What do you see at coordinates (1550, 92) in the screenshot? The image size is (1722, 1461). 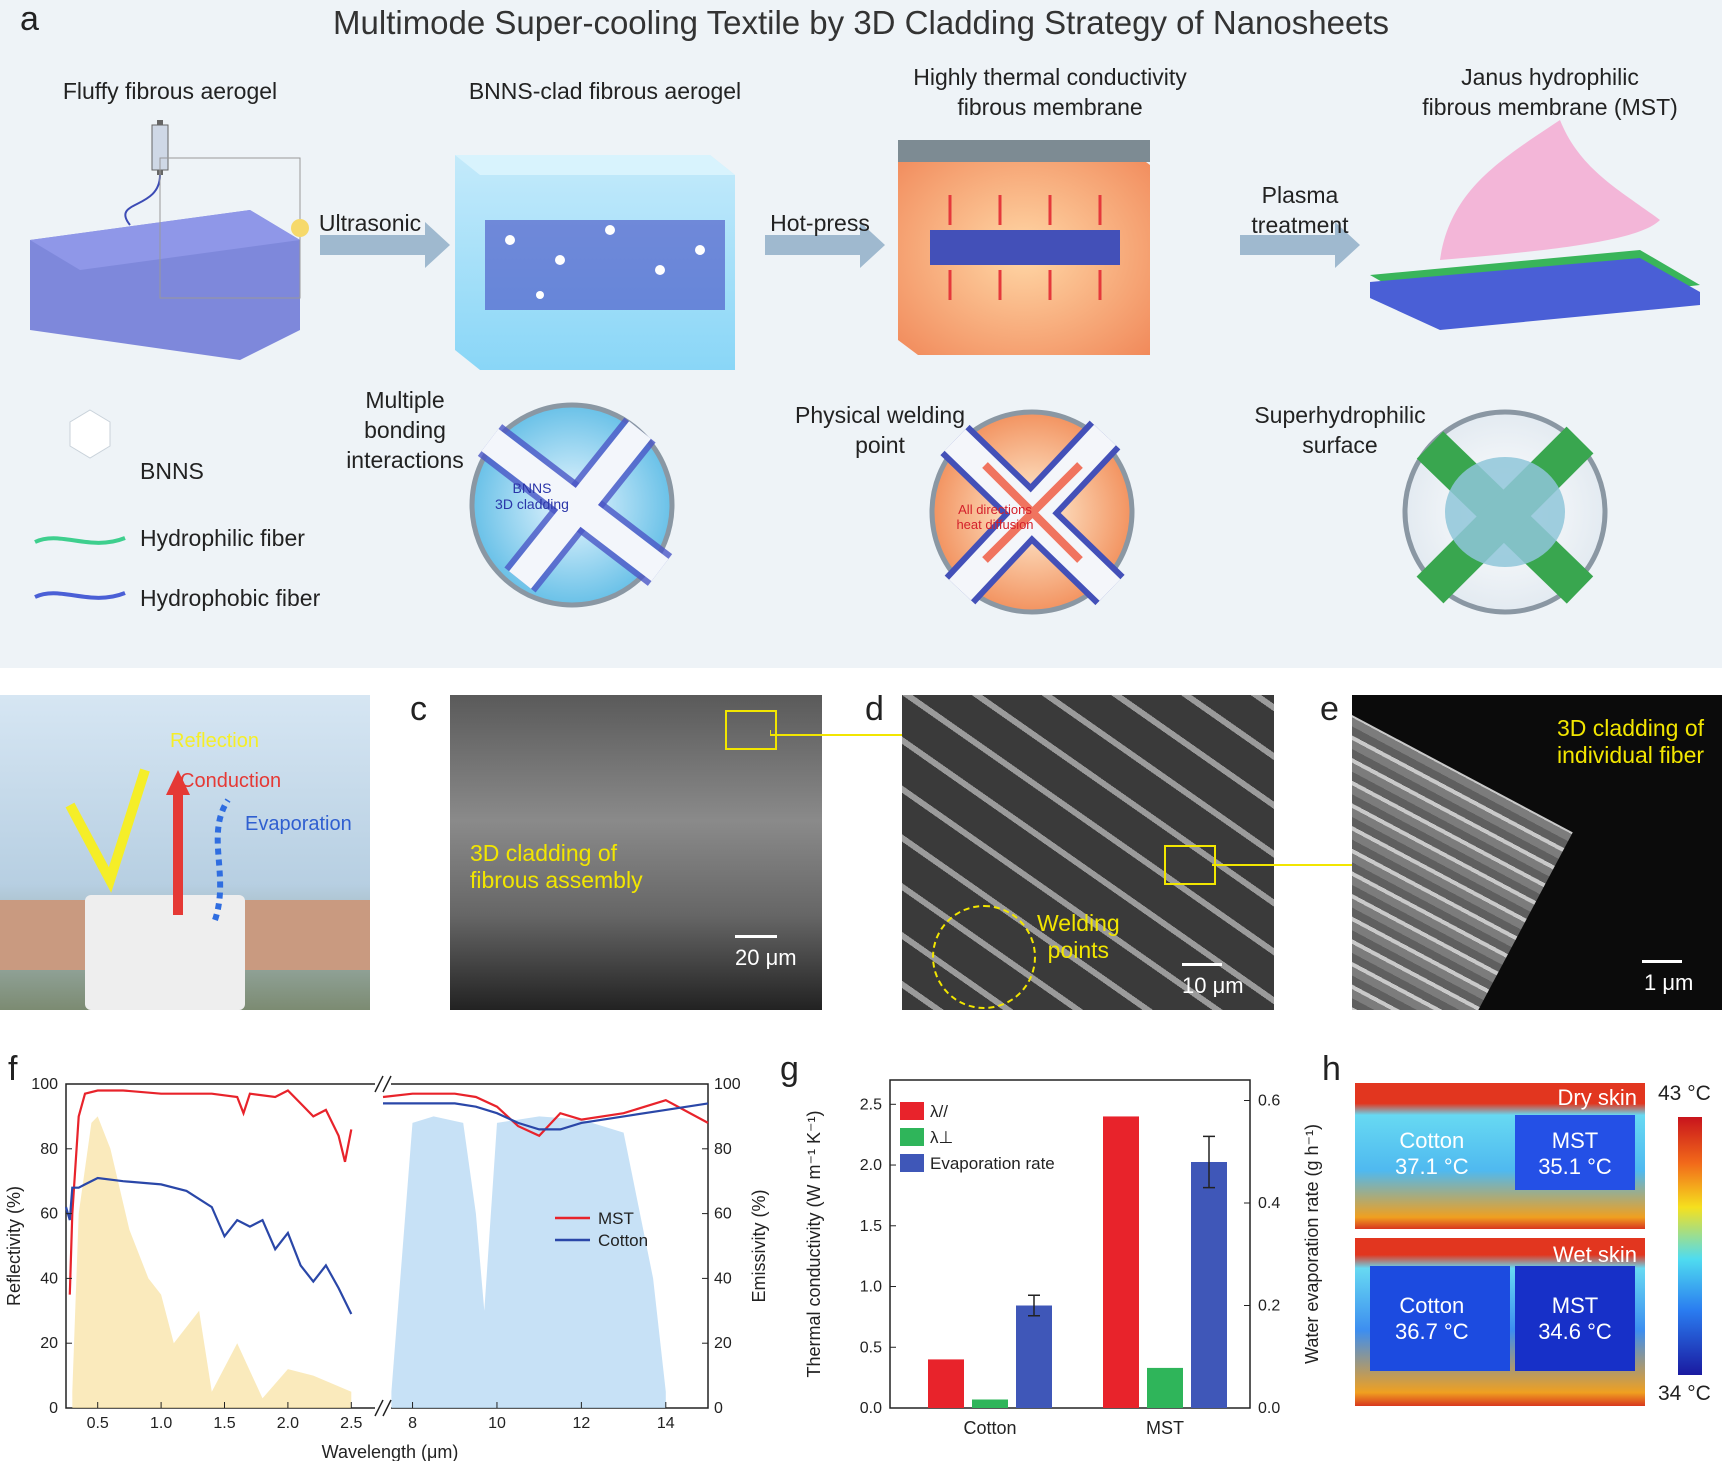 I see `step-4-title: Janus hydrophilic fibrous membrane (MST)` at bounding box center [1550, 92].